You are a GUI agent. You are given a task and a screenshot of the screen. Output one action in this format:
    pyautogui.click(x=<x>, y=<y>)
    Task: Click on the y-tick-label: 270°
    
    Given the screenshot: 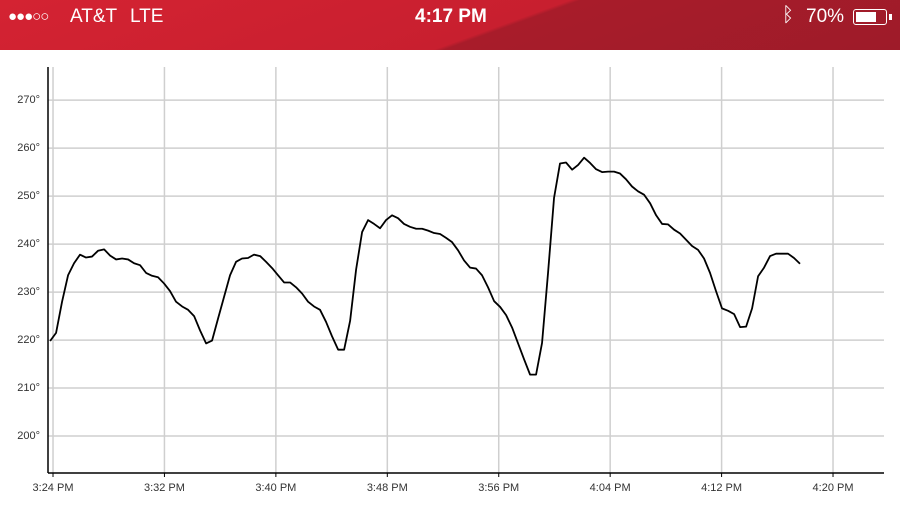 What is the action you would take?
    pyautogui.click(x=28, y=100)
    